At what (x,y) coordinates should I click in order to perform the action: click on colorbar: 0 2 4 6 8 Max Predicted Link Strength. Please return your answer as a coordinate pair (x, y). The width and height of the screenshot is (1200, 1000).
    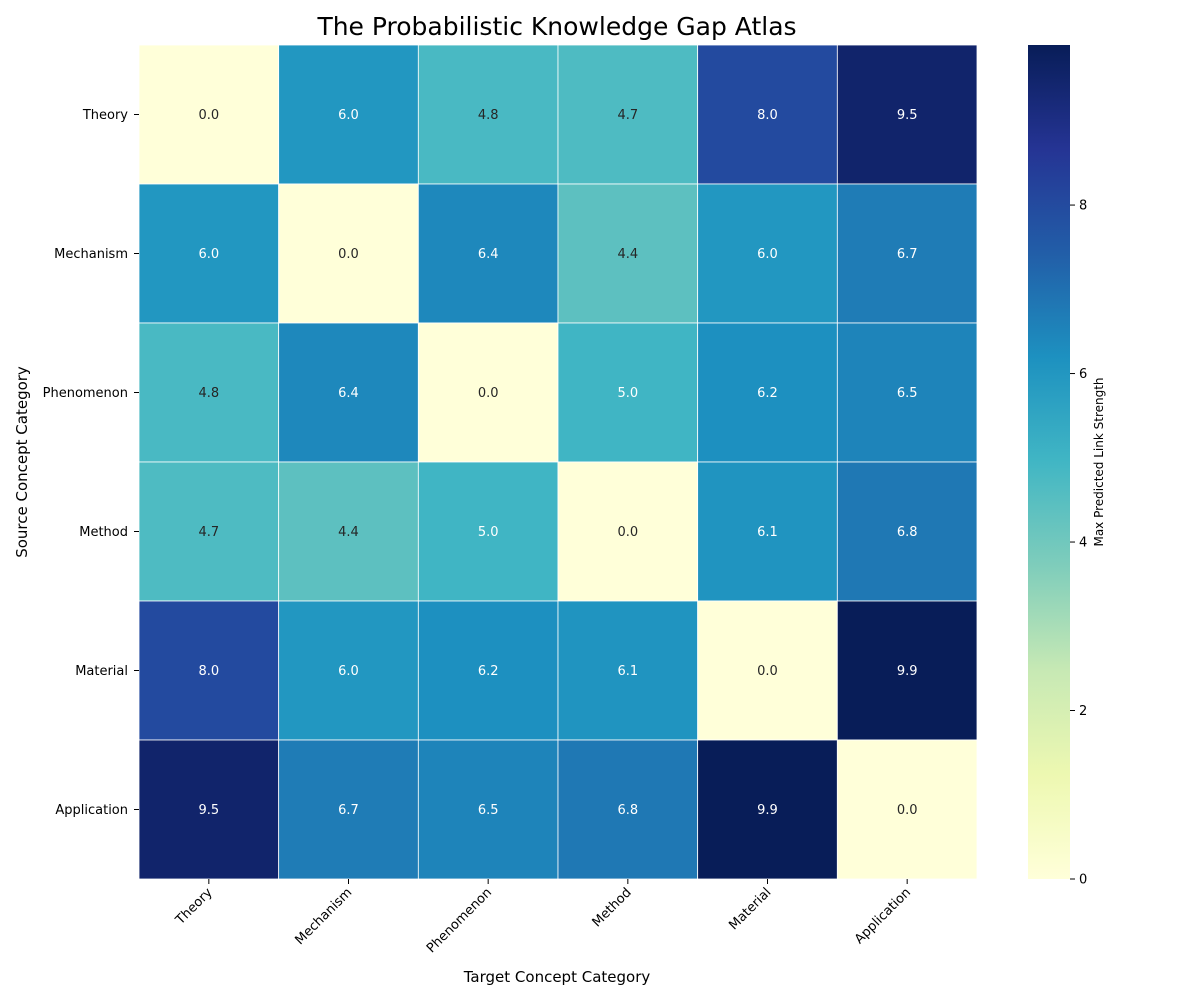
    Looking at the image, I should click on (1067, 466).